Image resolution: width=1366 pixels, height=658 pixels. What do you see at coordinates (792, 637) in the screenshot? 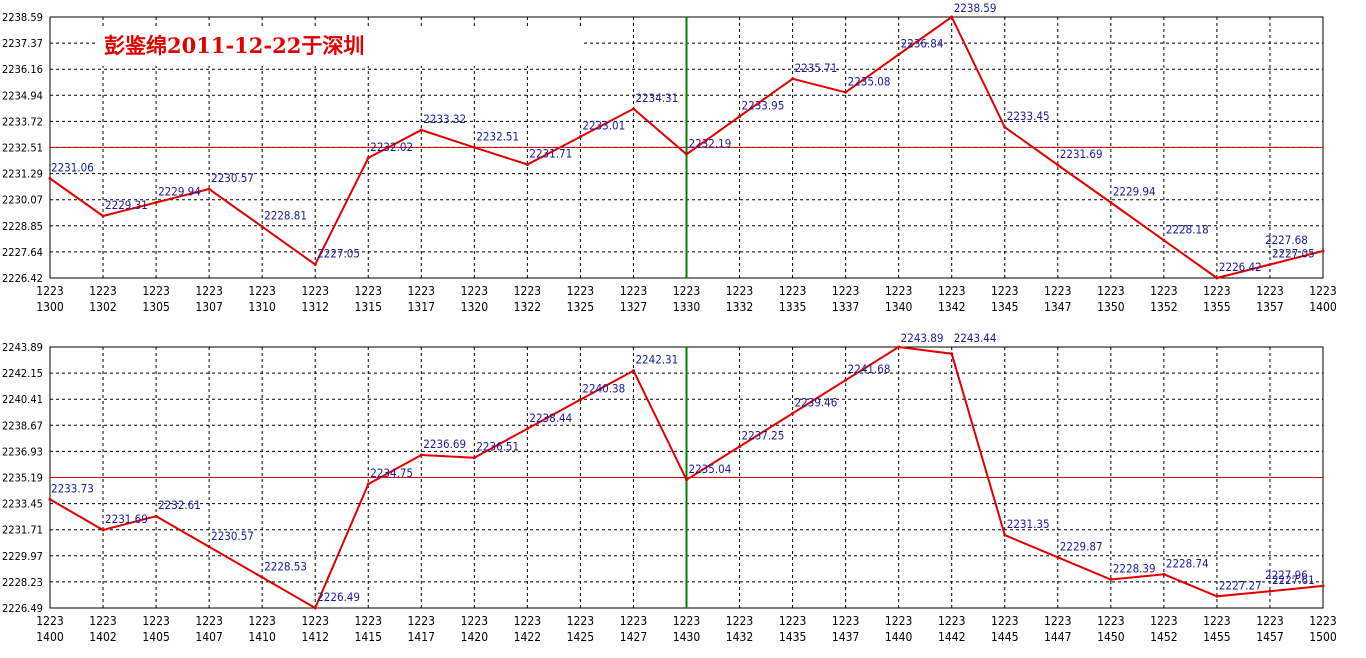
I see `x-tick-label-time: 1435` at bounding box center [792, 637].